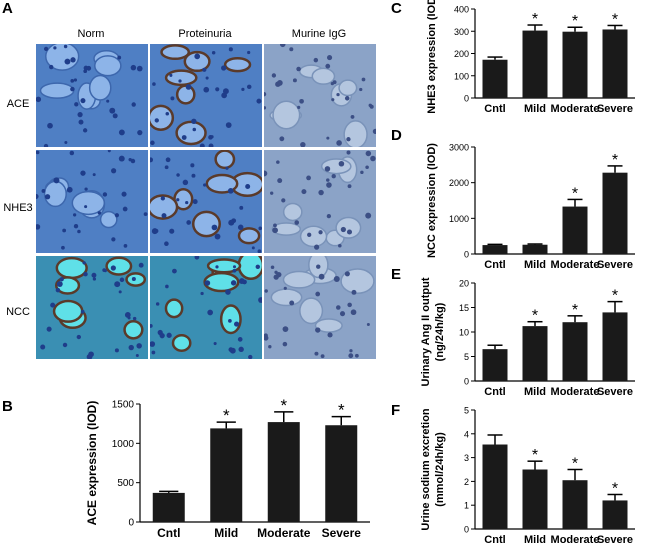 The height and width of the screenshot is (552, 650). What do you see at coordinates (615, 19) in the screenshot?
I see `chart-c-significance-marker-severe: *` at bounding box center [615, 19].